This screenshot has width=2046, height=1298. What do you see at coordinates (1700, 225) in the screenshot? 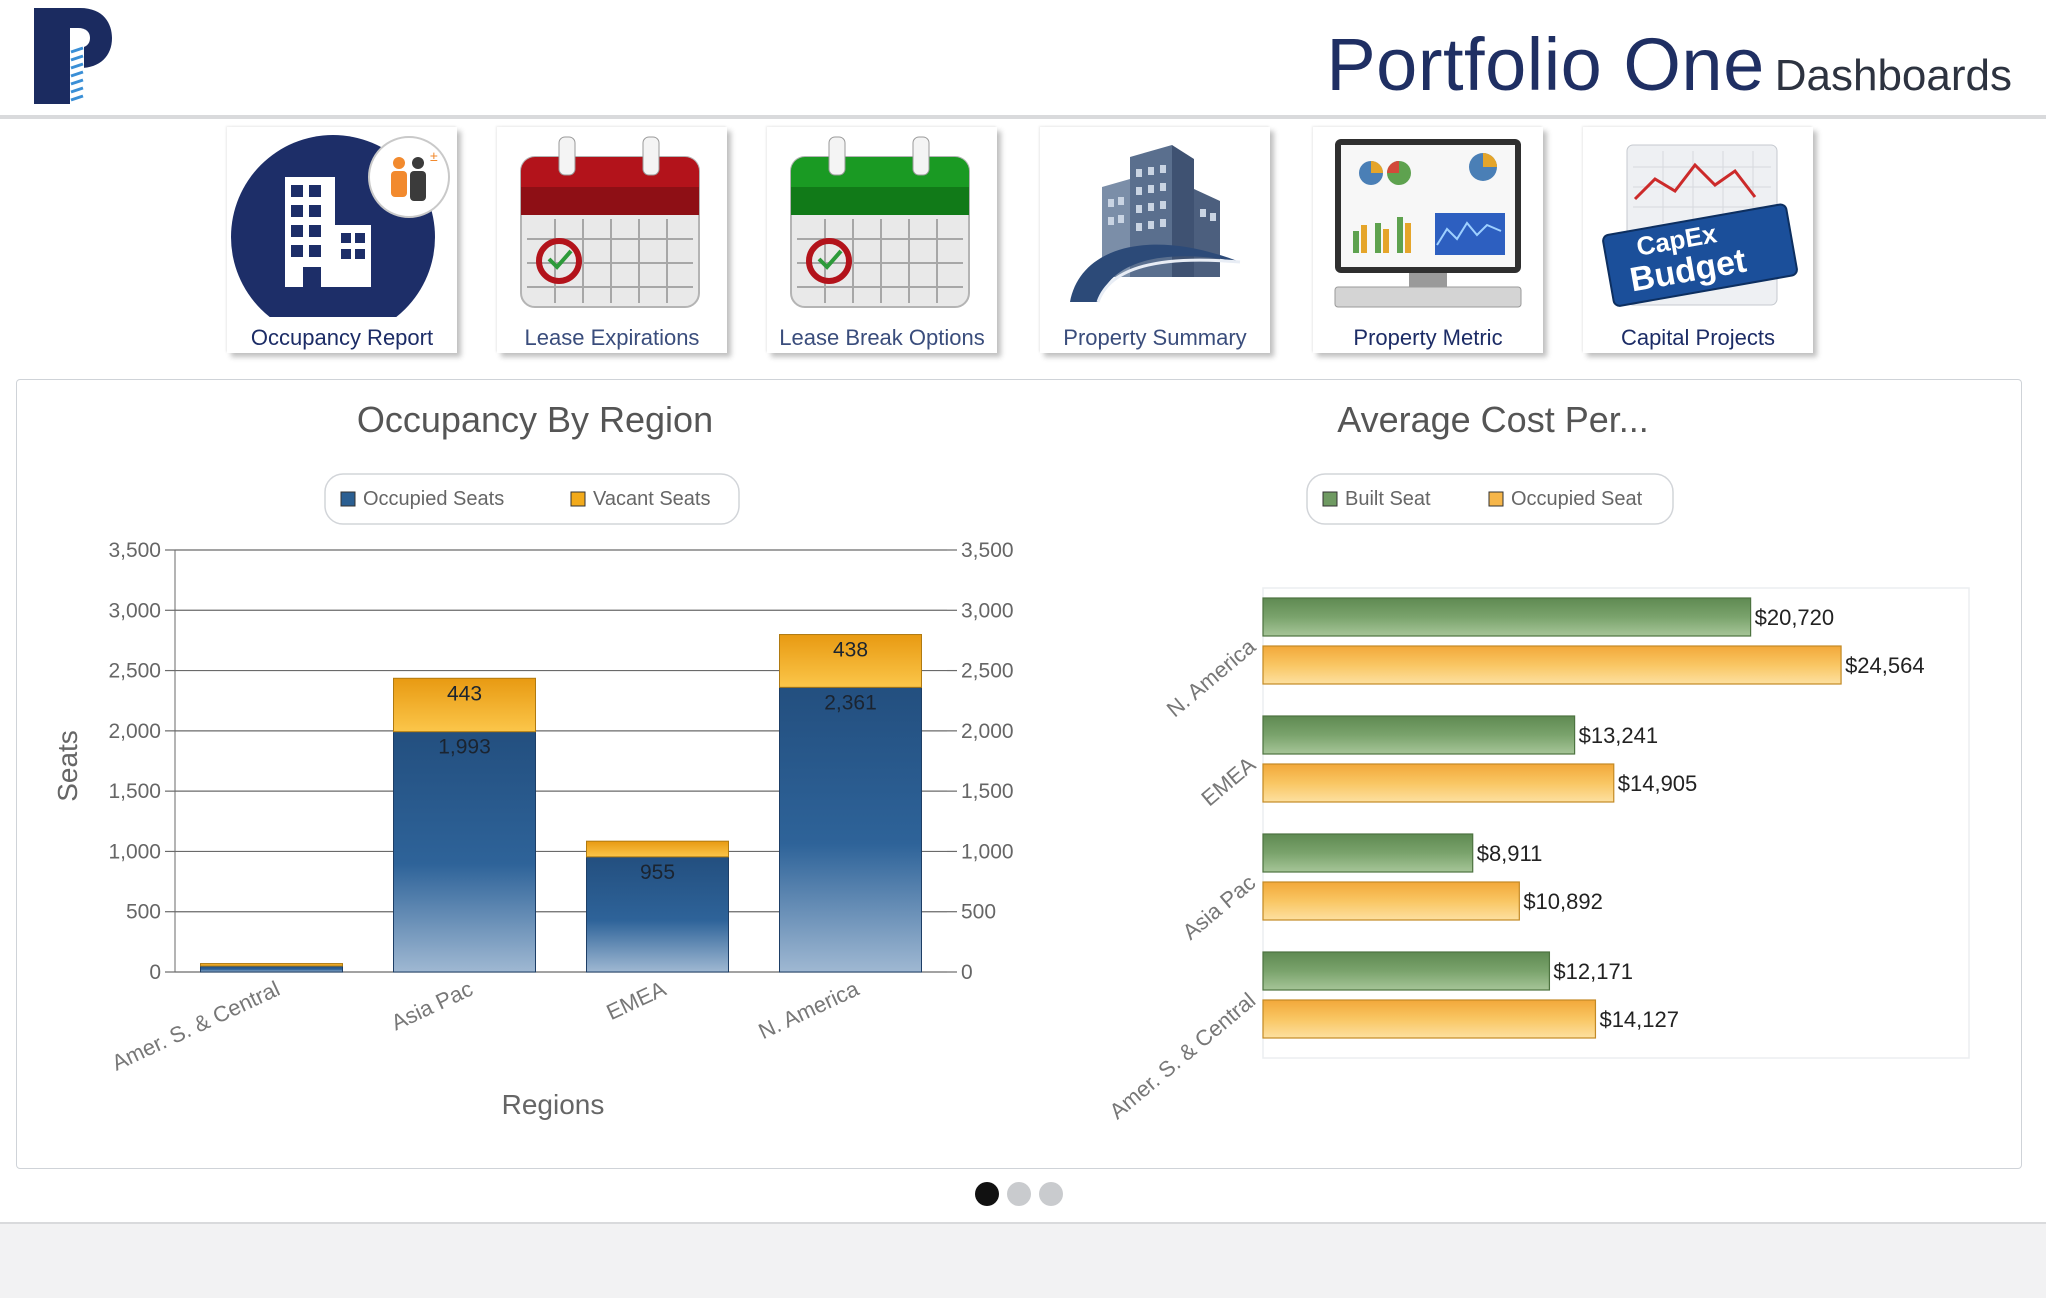
I see `capex-budget-icon: CapEx Budget` at bounding box center [1700, 225].